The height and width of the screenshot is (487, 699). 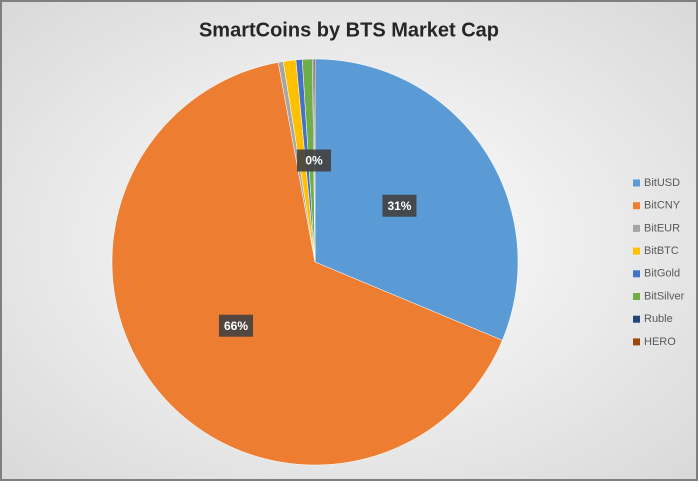 I want to click on chart-title: SmartCoins by BTS Market Cap, so click(x=349, y=30).